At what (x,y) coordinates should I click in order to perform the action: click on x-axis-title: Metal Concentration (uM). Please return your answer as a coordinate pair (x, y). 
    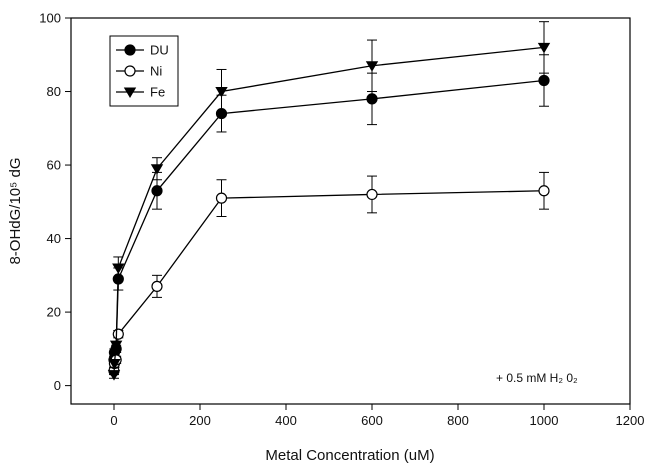
    Looking at the image, I should click on (349, 455).